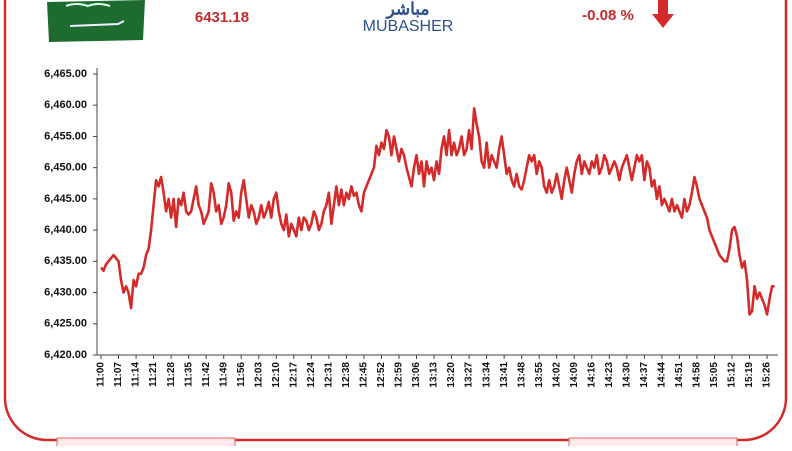 This screenshot has width=792, height=451. What do you see at coordinates (434, 375) in the screenshot?
I see `x-tick-label: 13:13` at bounding box center [434, 375].